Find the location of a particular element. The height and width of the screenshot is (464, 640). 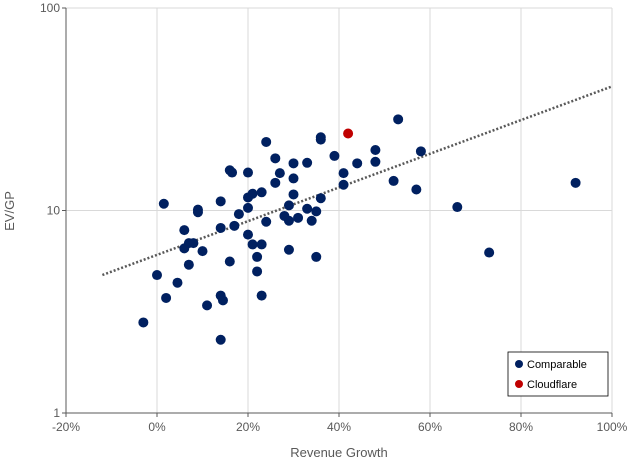

legend-label-comparable: Comparable is located at coordinates (557, 365).